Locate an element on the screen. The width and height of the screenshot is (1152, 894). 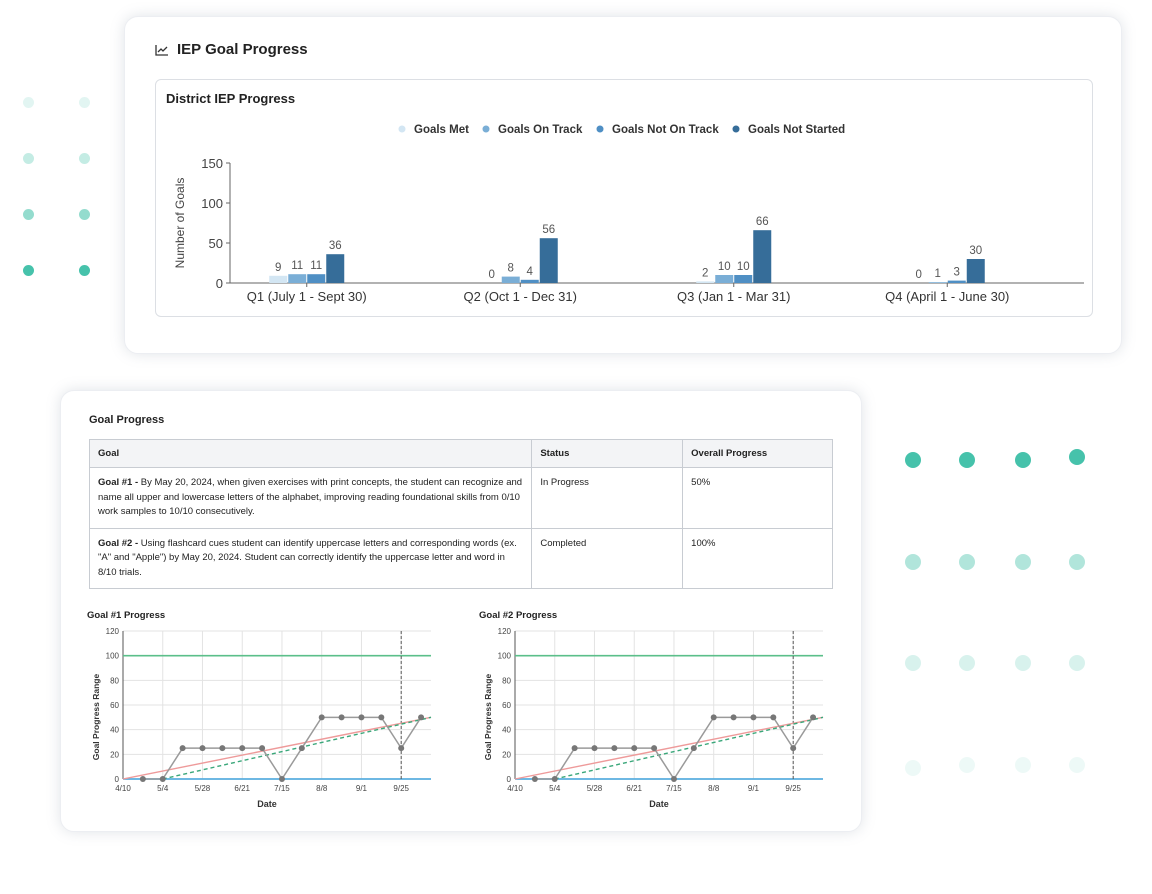
legend-label: Goals Not On Track is located at coordinates (665, 130).